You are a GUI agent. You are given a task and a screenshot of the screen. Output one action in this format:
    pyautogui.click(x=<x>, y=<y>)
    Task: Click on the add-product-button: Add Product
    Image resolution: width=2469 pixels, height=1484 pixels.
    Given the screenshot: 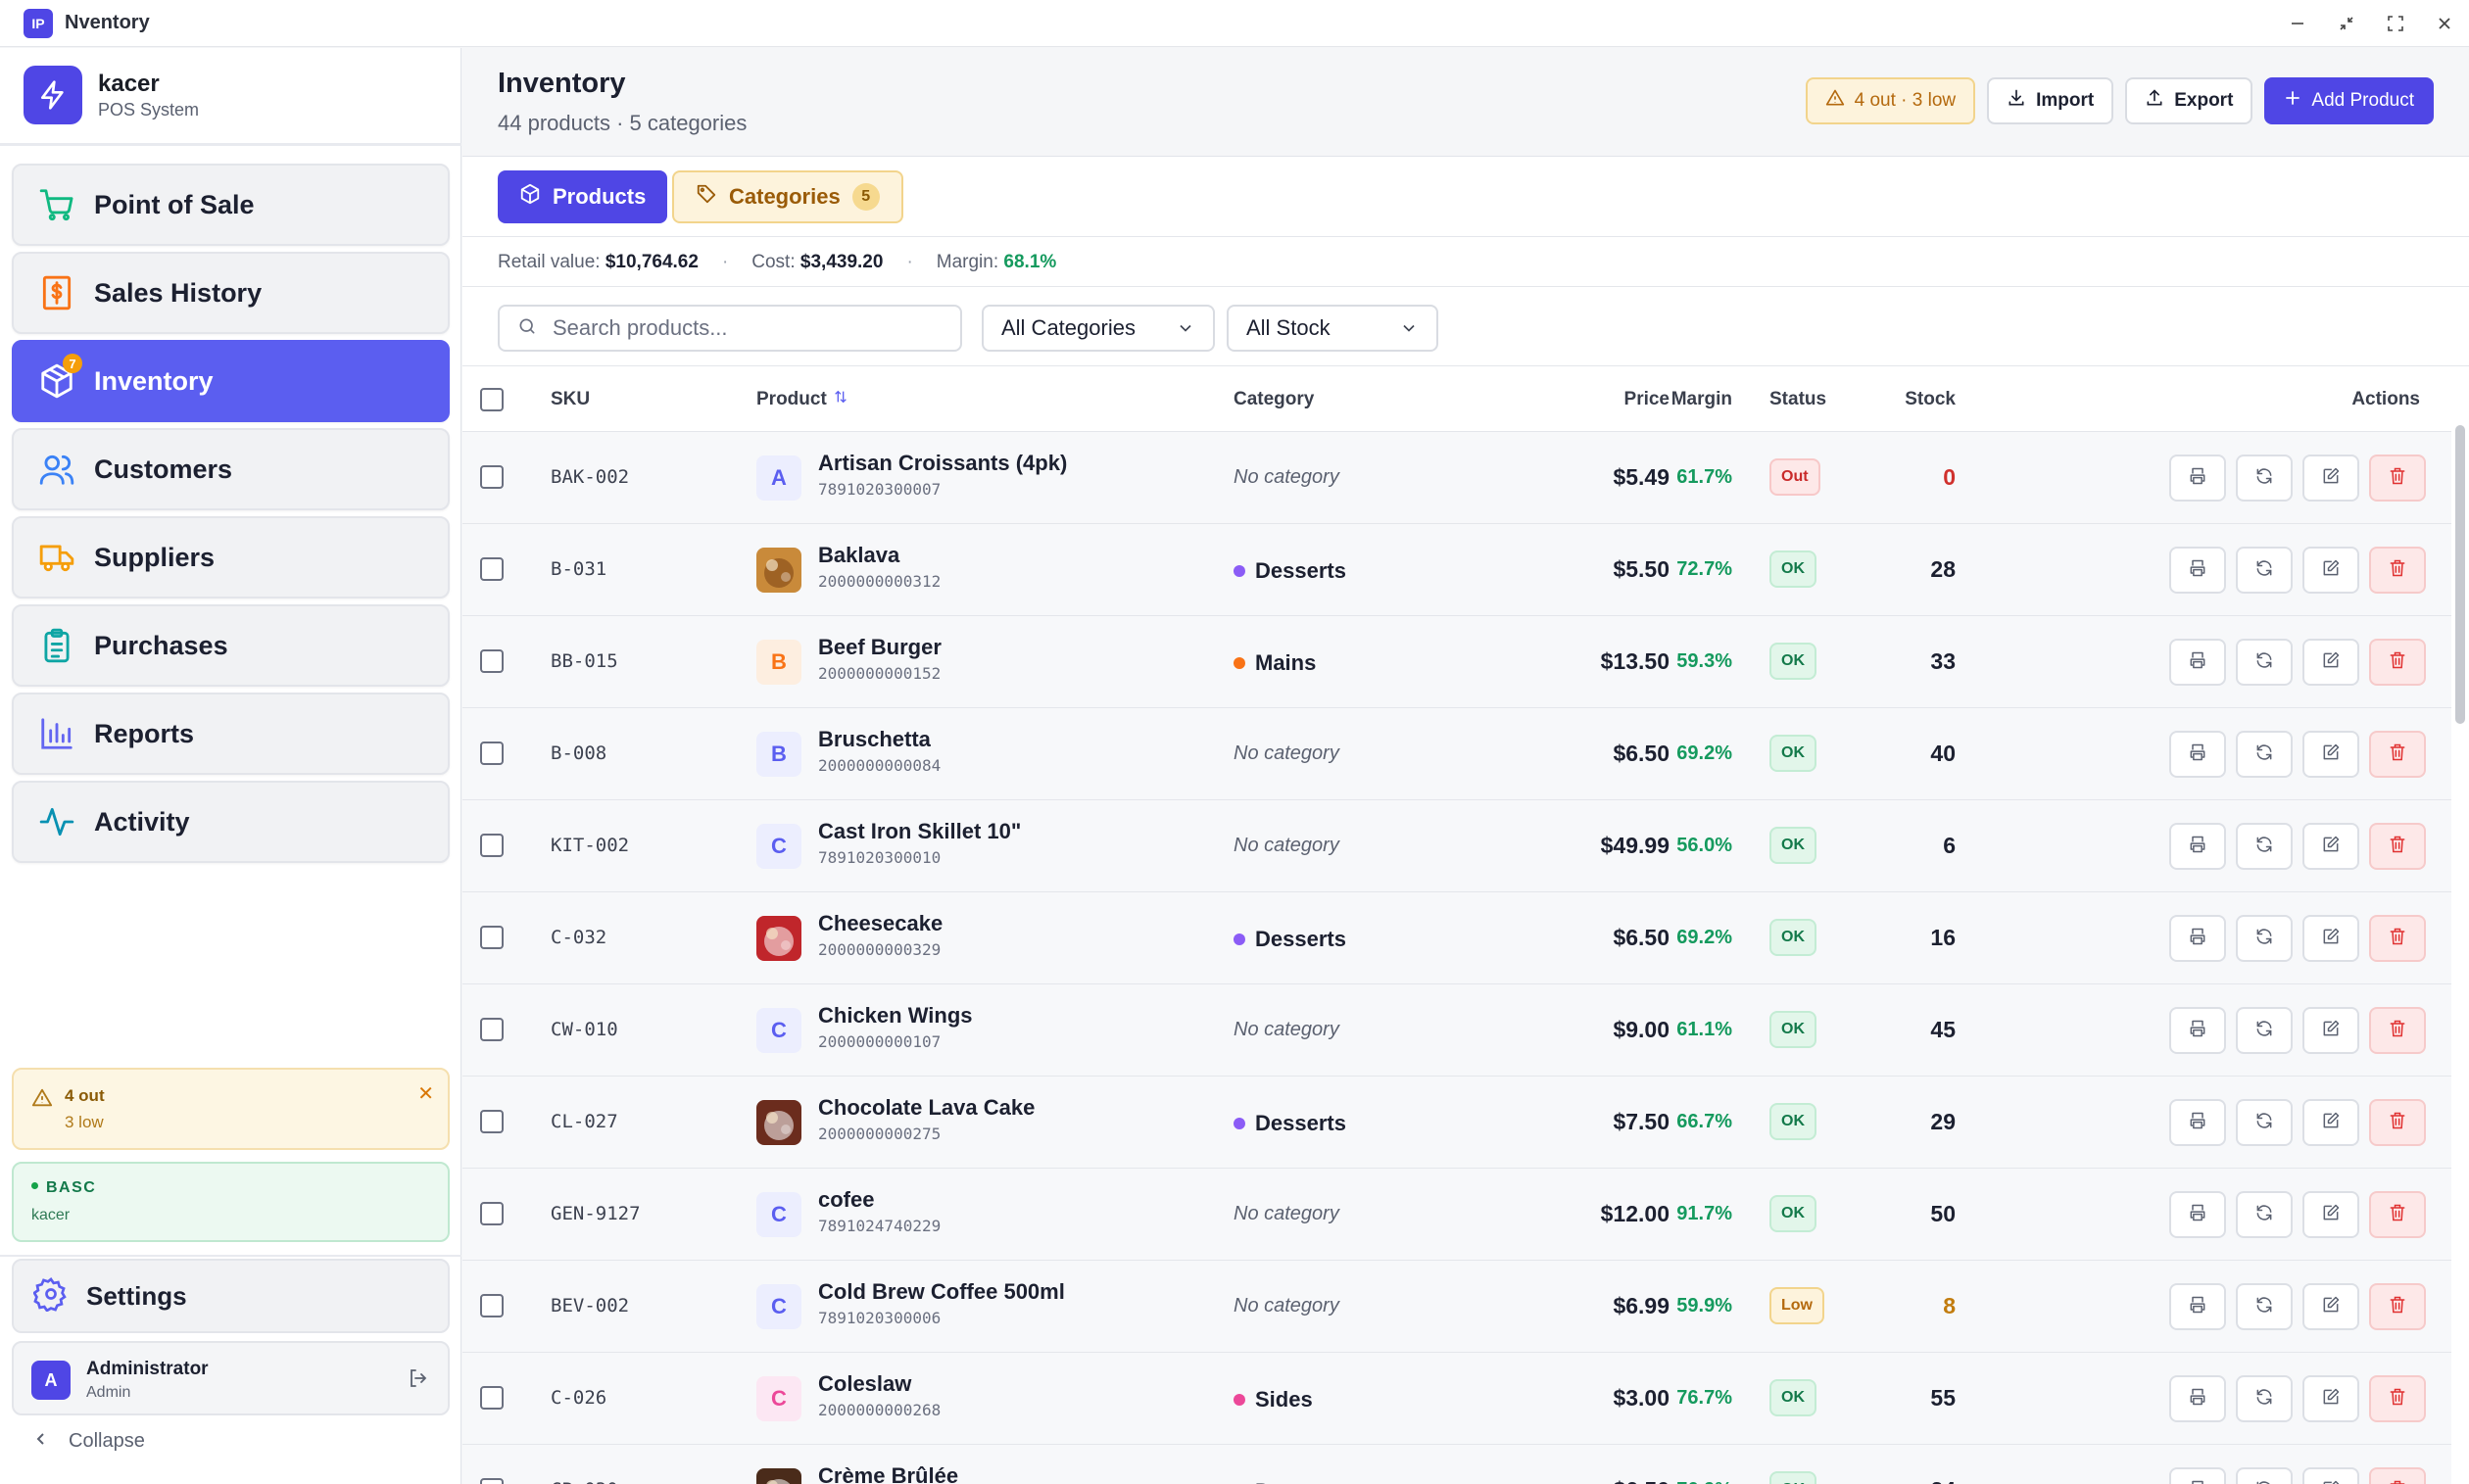 What is the action you would take?
    pyautogui.click(x=2349, y=100)
    